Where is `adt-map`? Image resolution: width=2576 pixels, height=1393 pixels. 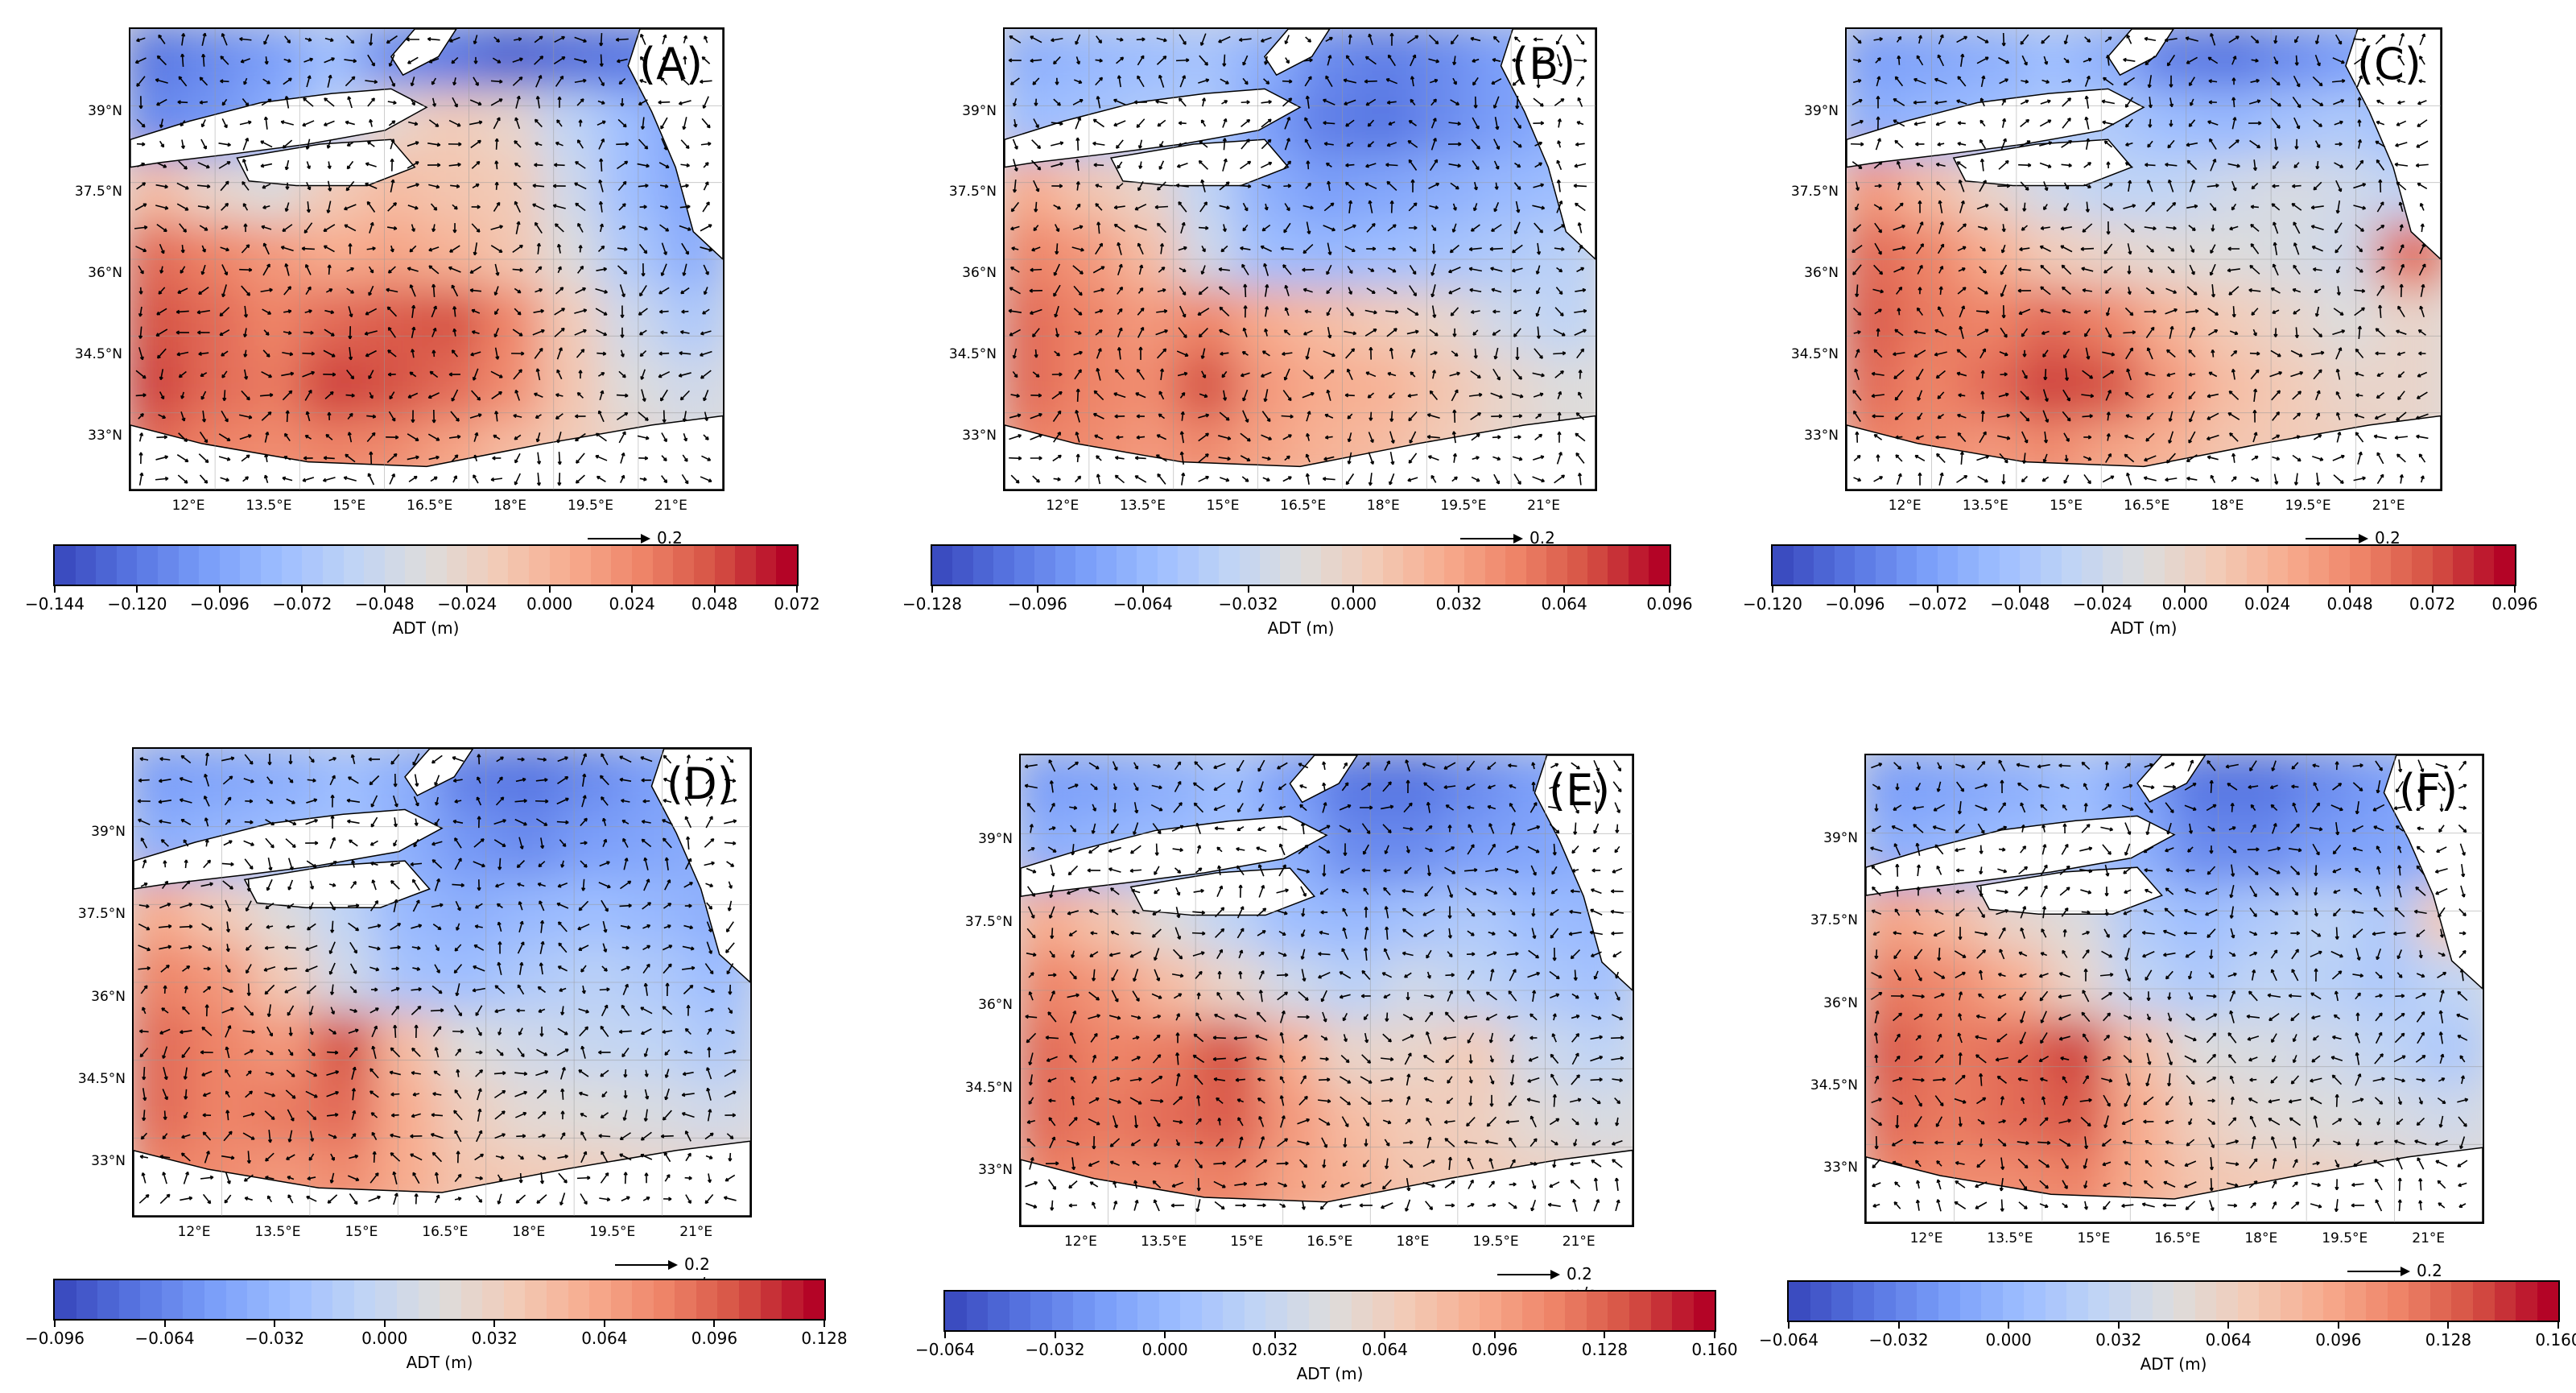 adt-map is located at coordinates (426, 259).